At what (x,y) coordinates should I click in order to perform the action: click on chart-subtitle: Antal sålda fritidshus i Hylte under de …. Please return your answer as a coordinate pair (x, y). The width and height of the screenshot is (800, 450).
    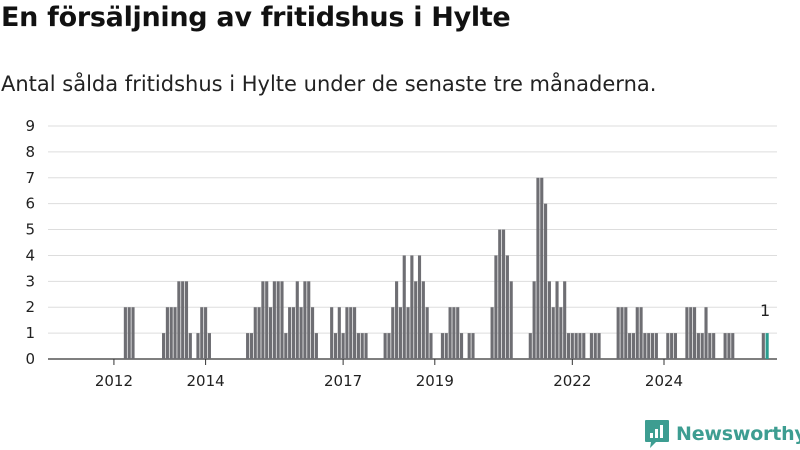
    Looking at the image, I should click on (329, 84).